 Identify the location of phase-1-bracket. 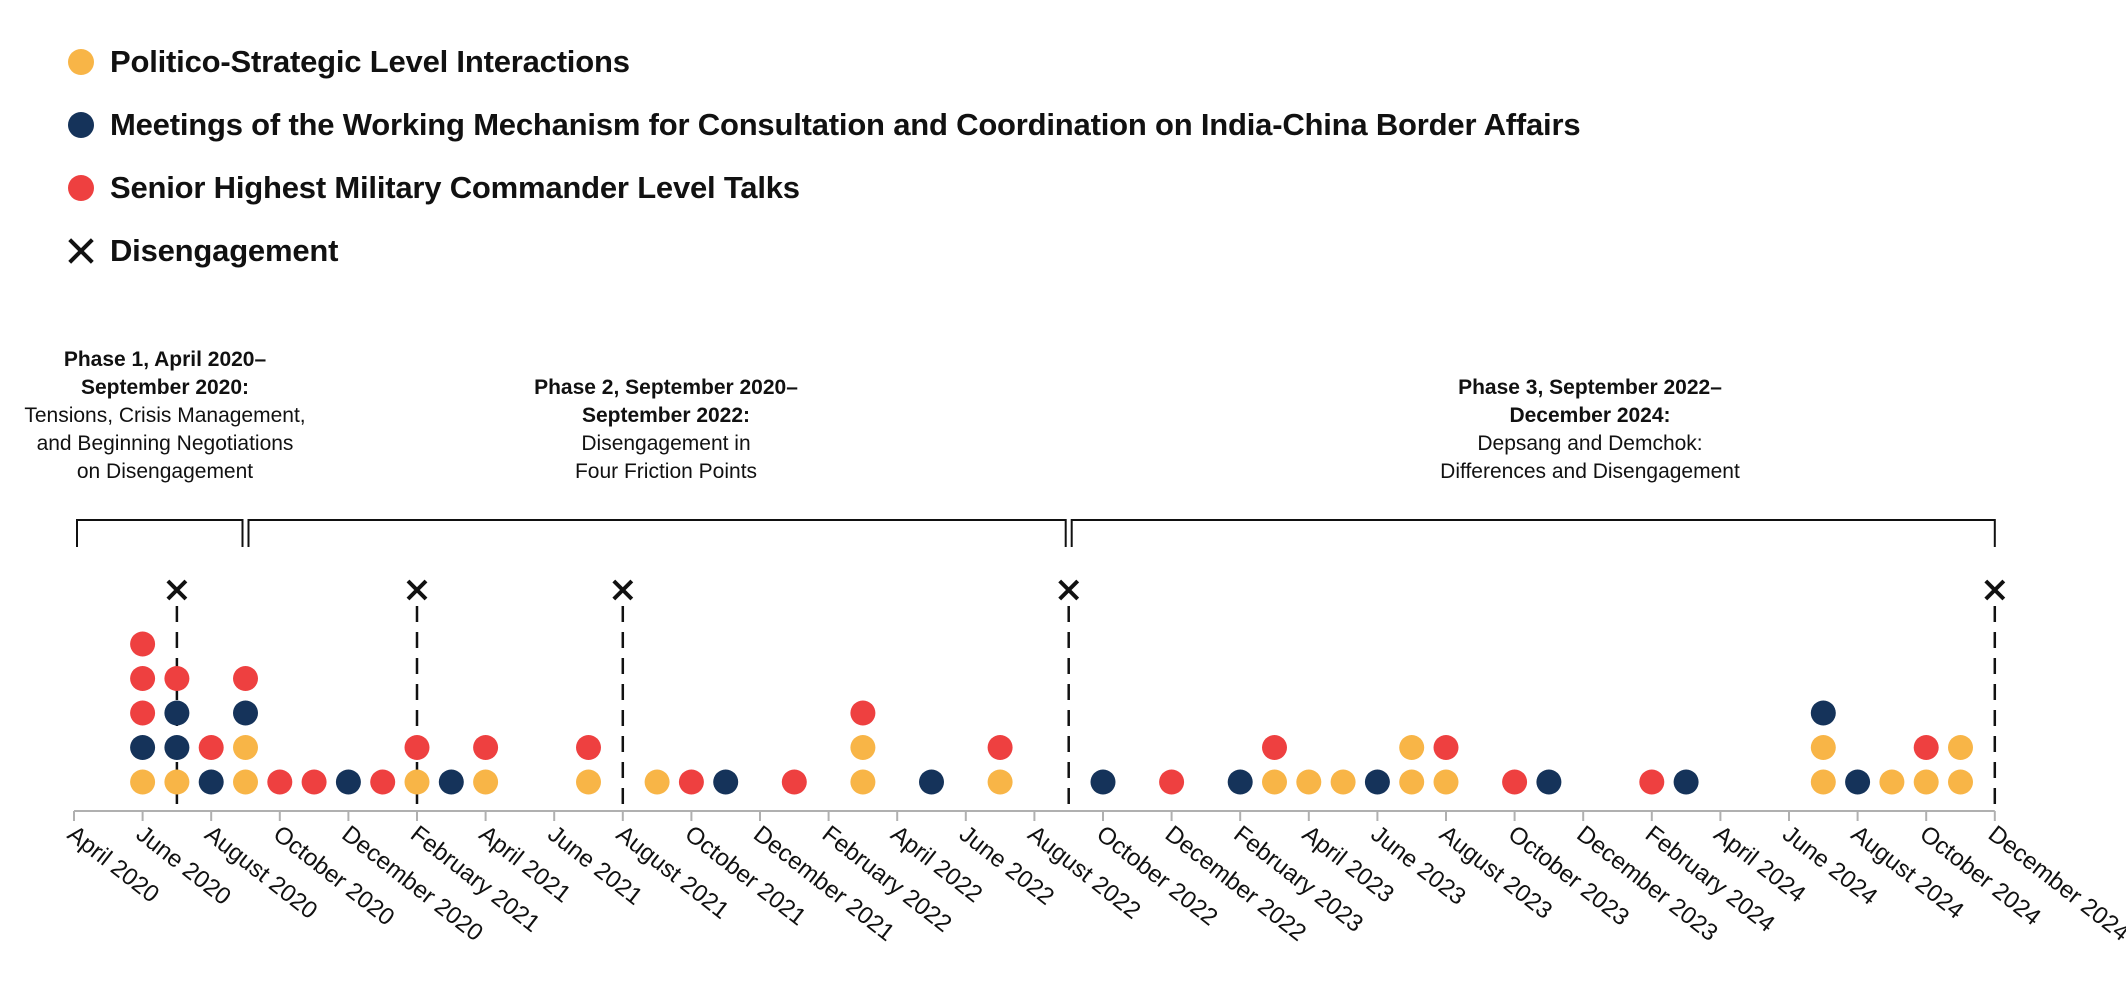
(160, 533).